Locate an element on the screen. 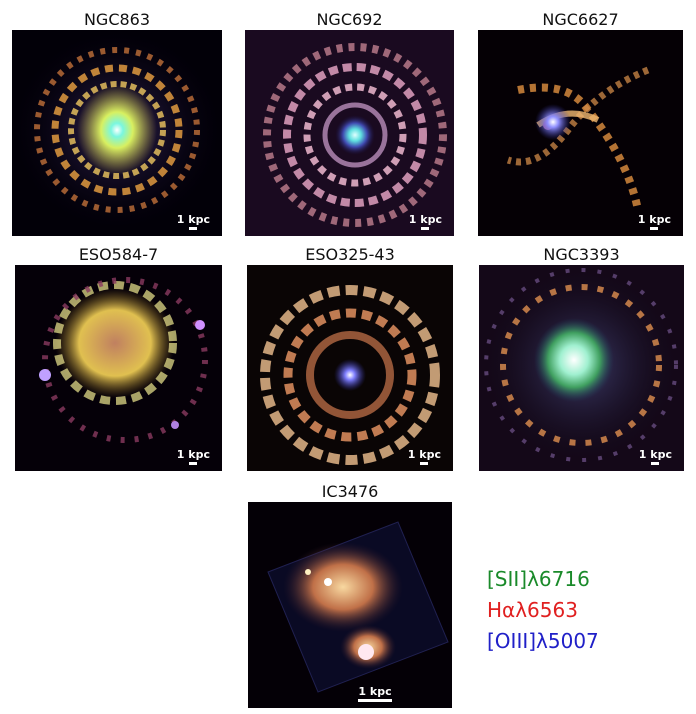  panel-title: ESO325-43 is located at coordinates (350, 254).